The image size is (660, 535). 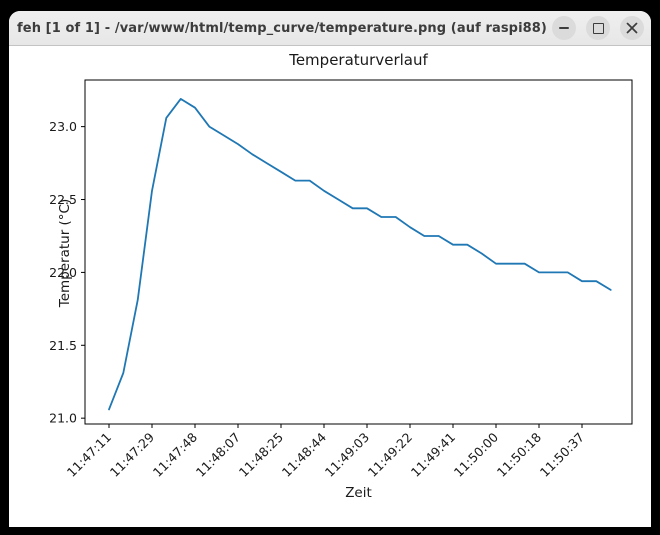 I want to click on x-tick-label: 11:49:41, so click(x=433, y=455).